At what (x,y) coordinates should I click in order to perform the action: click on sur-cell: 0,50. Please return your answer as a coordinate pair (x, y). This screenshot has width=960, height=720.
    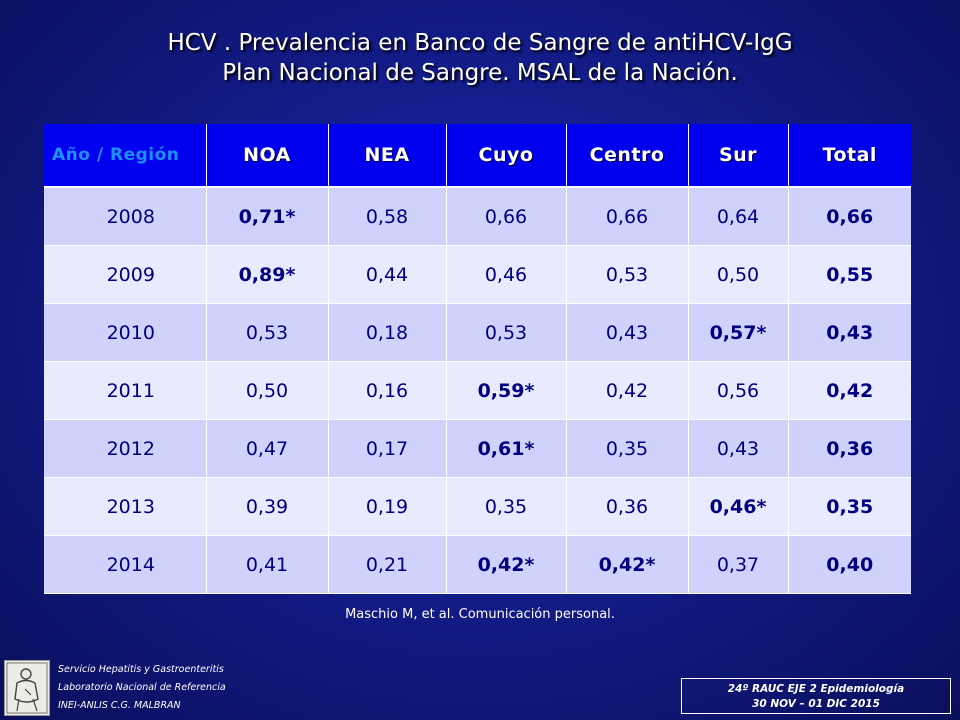
    Looking at the image, I should click on (738, 274).